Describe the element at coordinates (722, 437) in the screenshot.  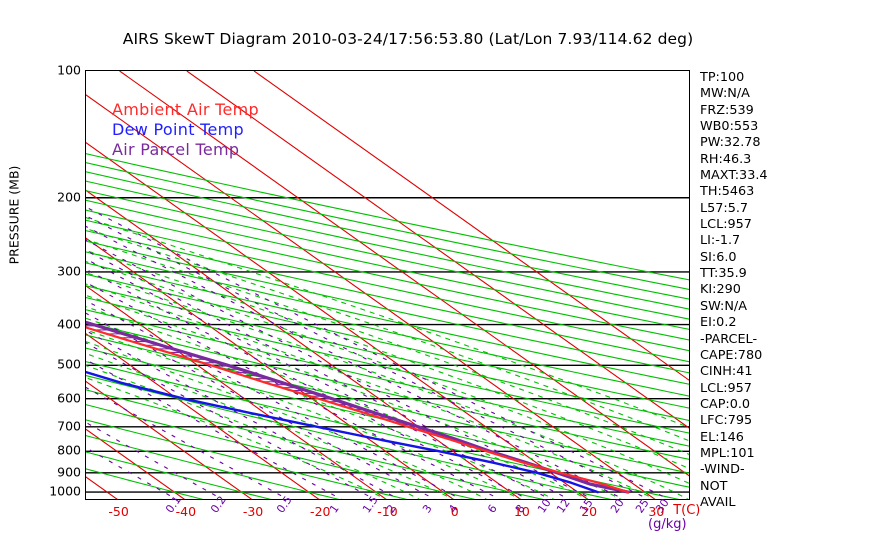
I see `parameter-line: EL:146` at that location.